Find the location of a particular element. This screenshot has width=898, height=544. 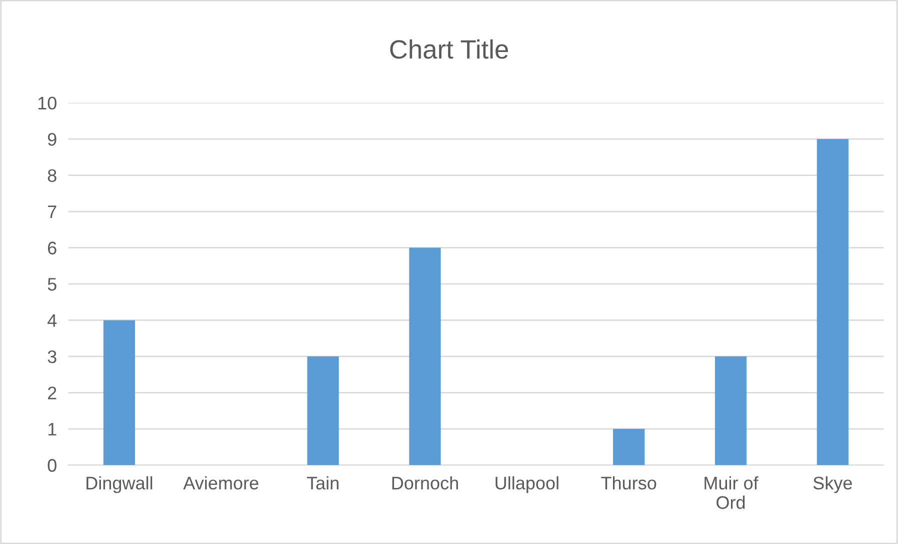

x-tick-label: Tain is located at coordinates (322, 483).